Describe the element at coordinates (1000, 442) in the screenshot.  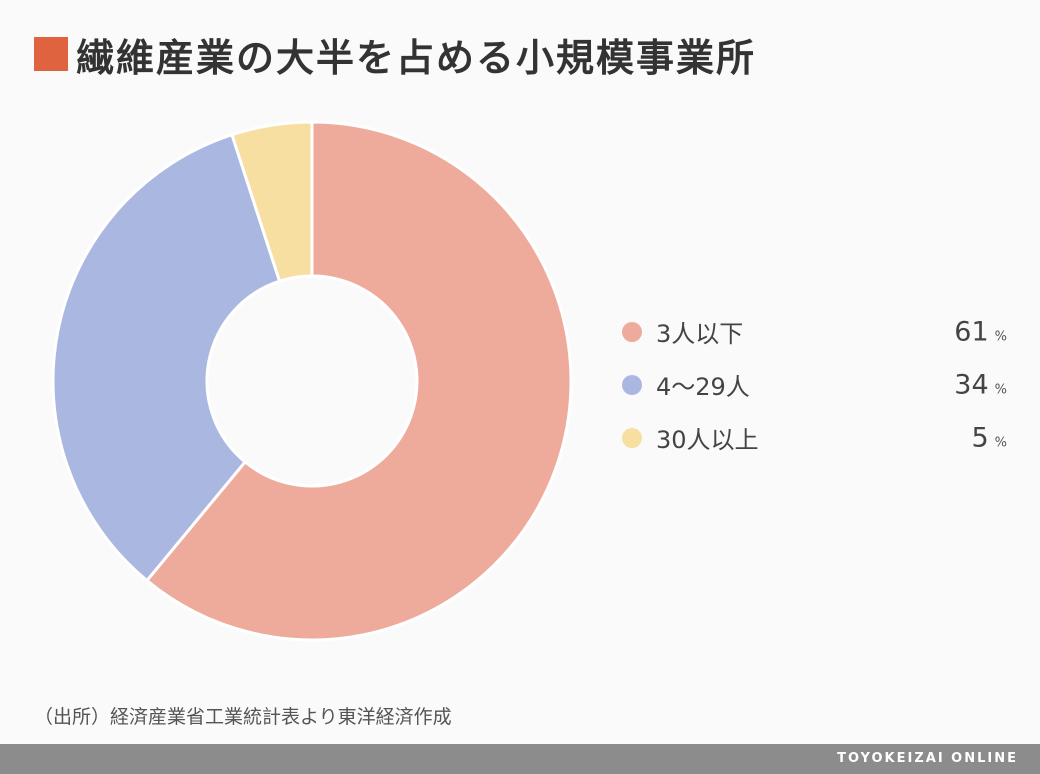
I see `legend-value-unit-3: %` at that location.